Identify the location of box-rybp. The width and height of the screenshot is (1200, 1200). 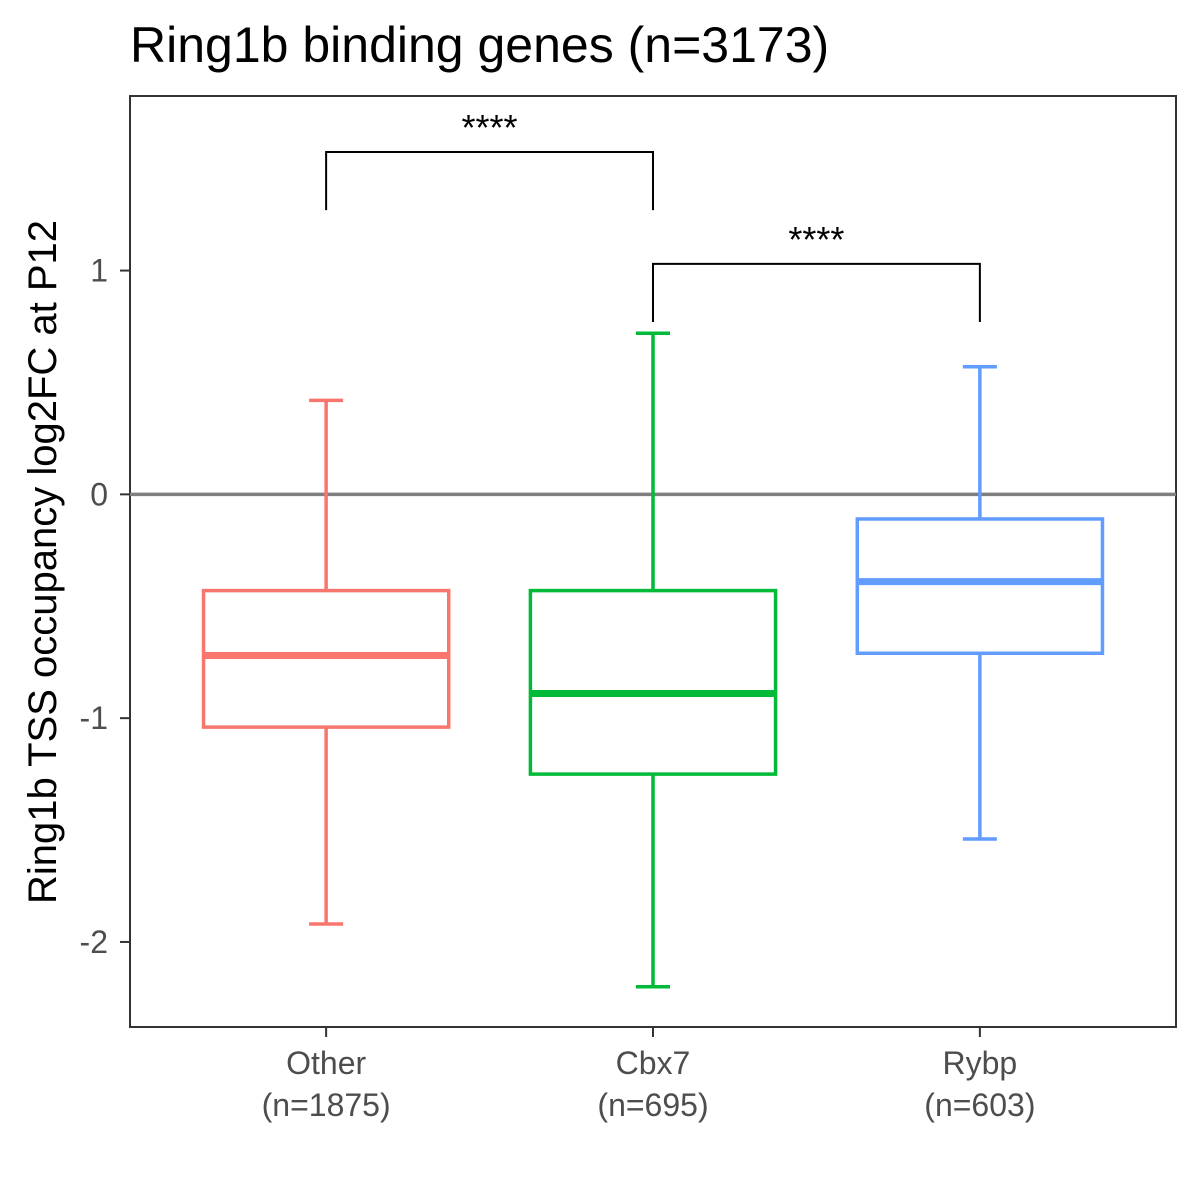
(980, 603).